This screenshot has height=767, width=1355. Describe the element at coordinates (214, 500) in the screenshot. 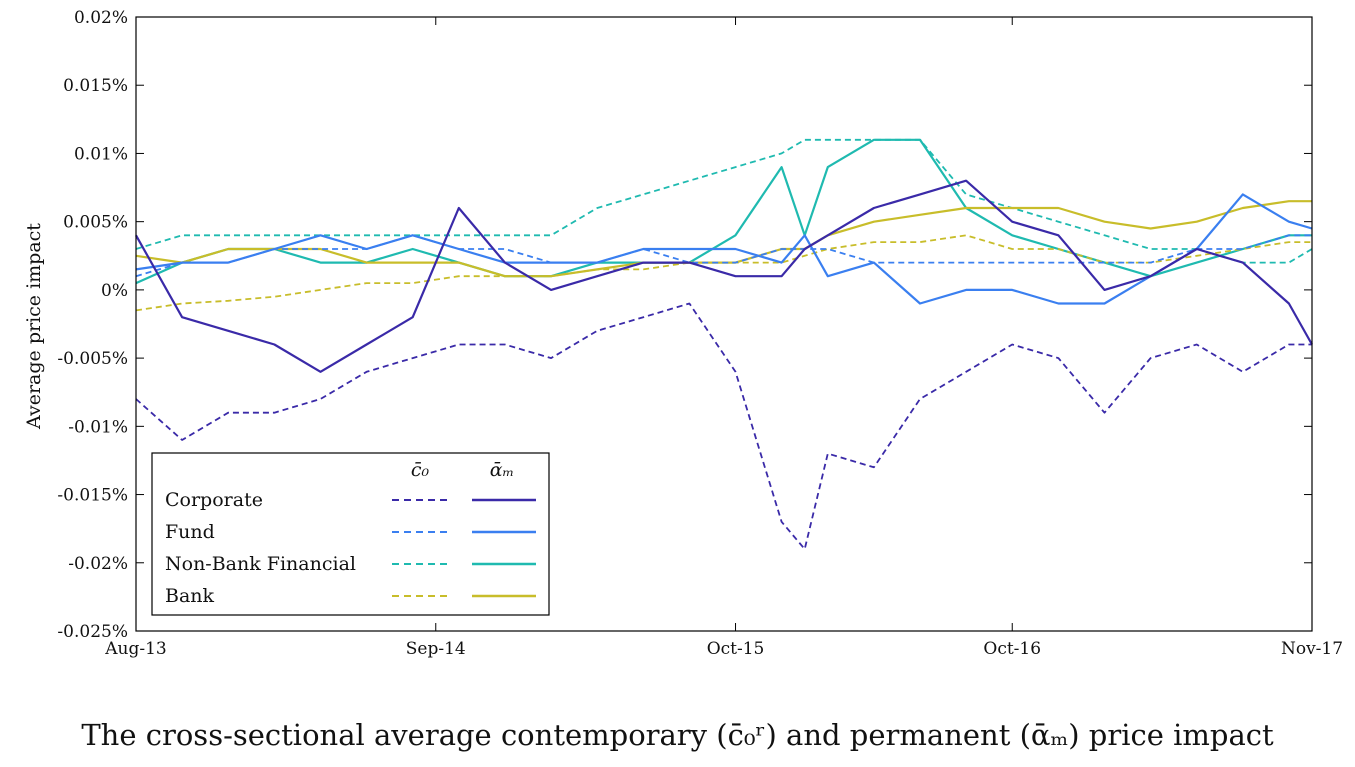

I see `legend-label: Corporate` at that location.